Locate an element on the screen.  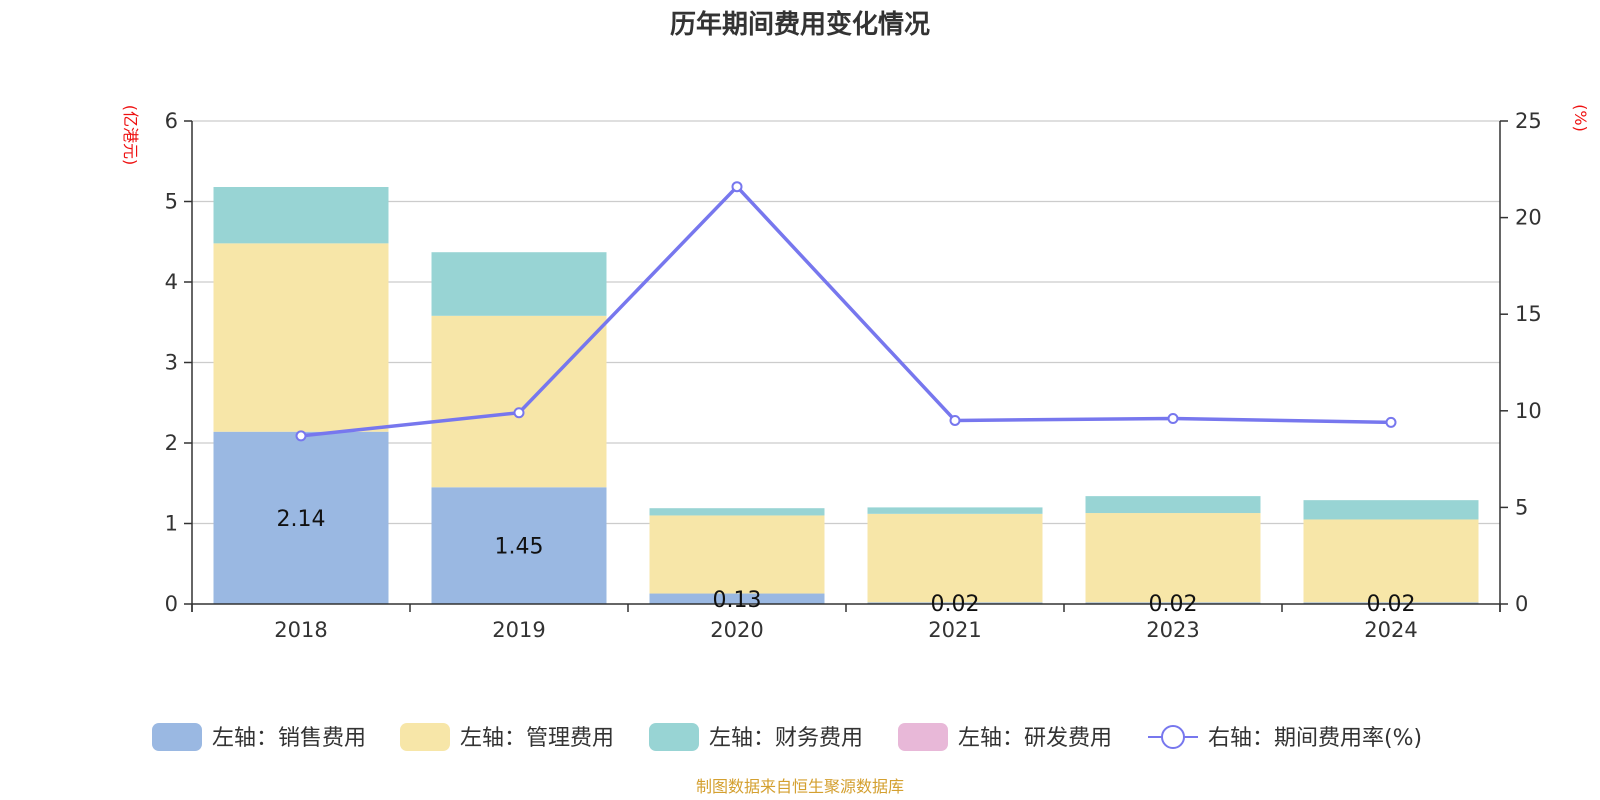
bar-data-label: 0.13 is located at coordinates (737, 600).